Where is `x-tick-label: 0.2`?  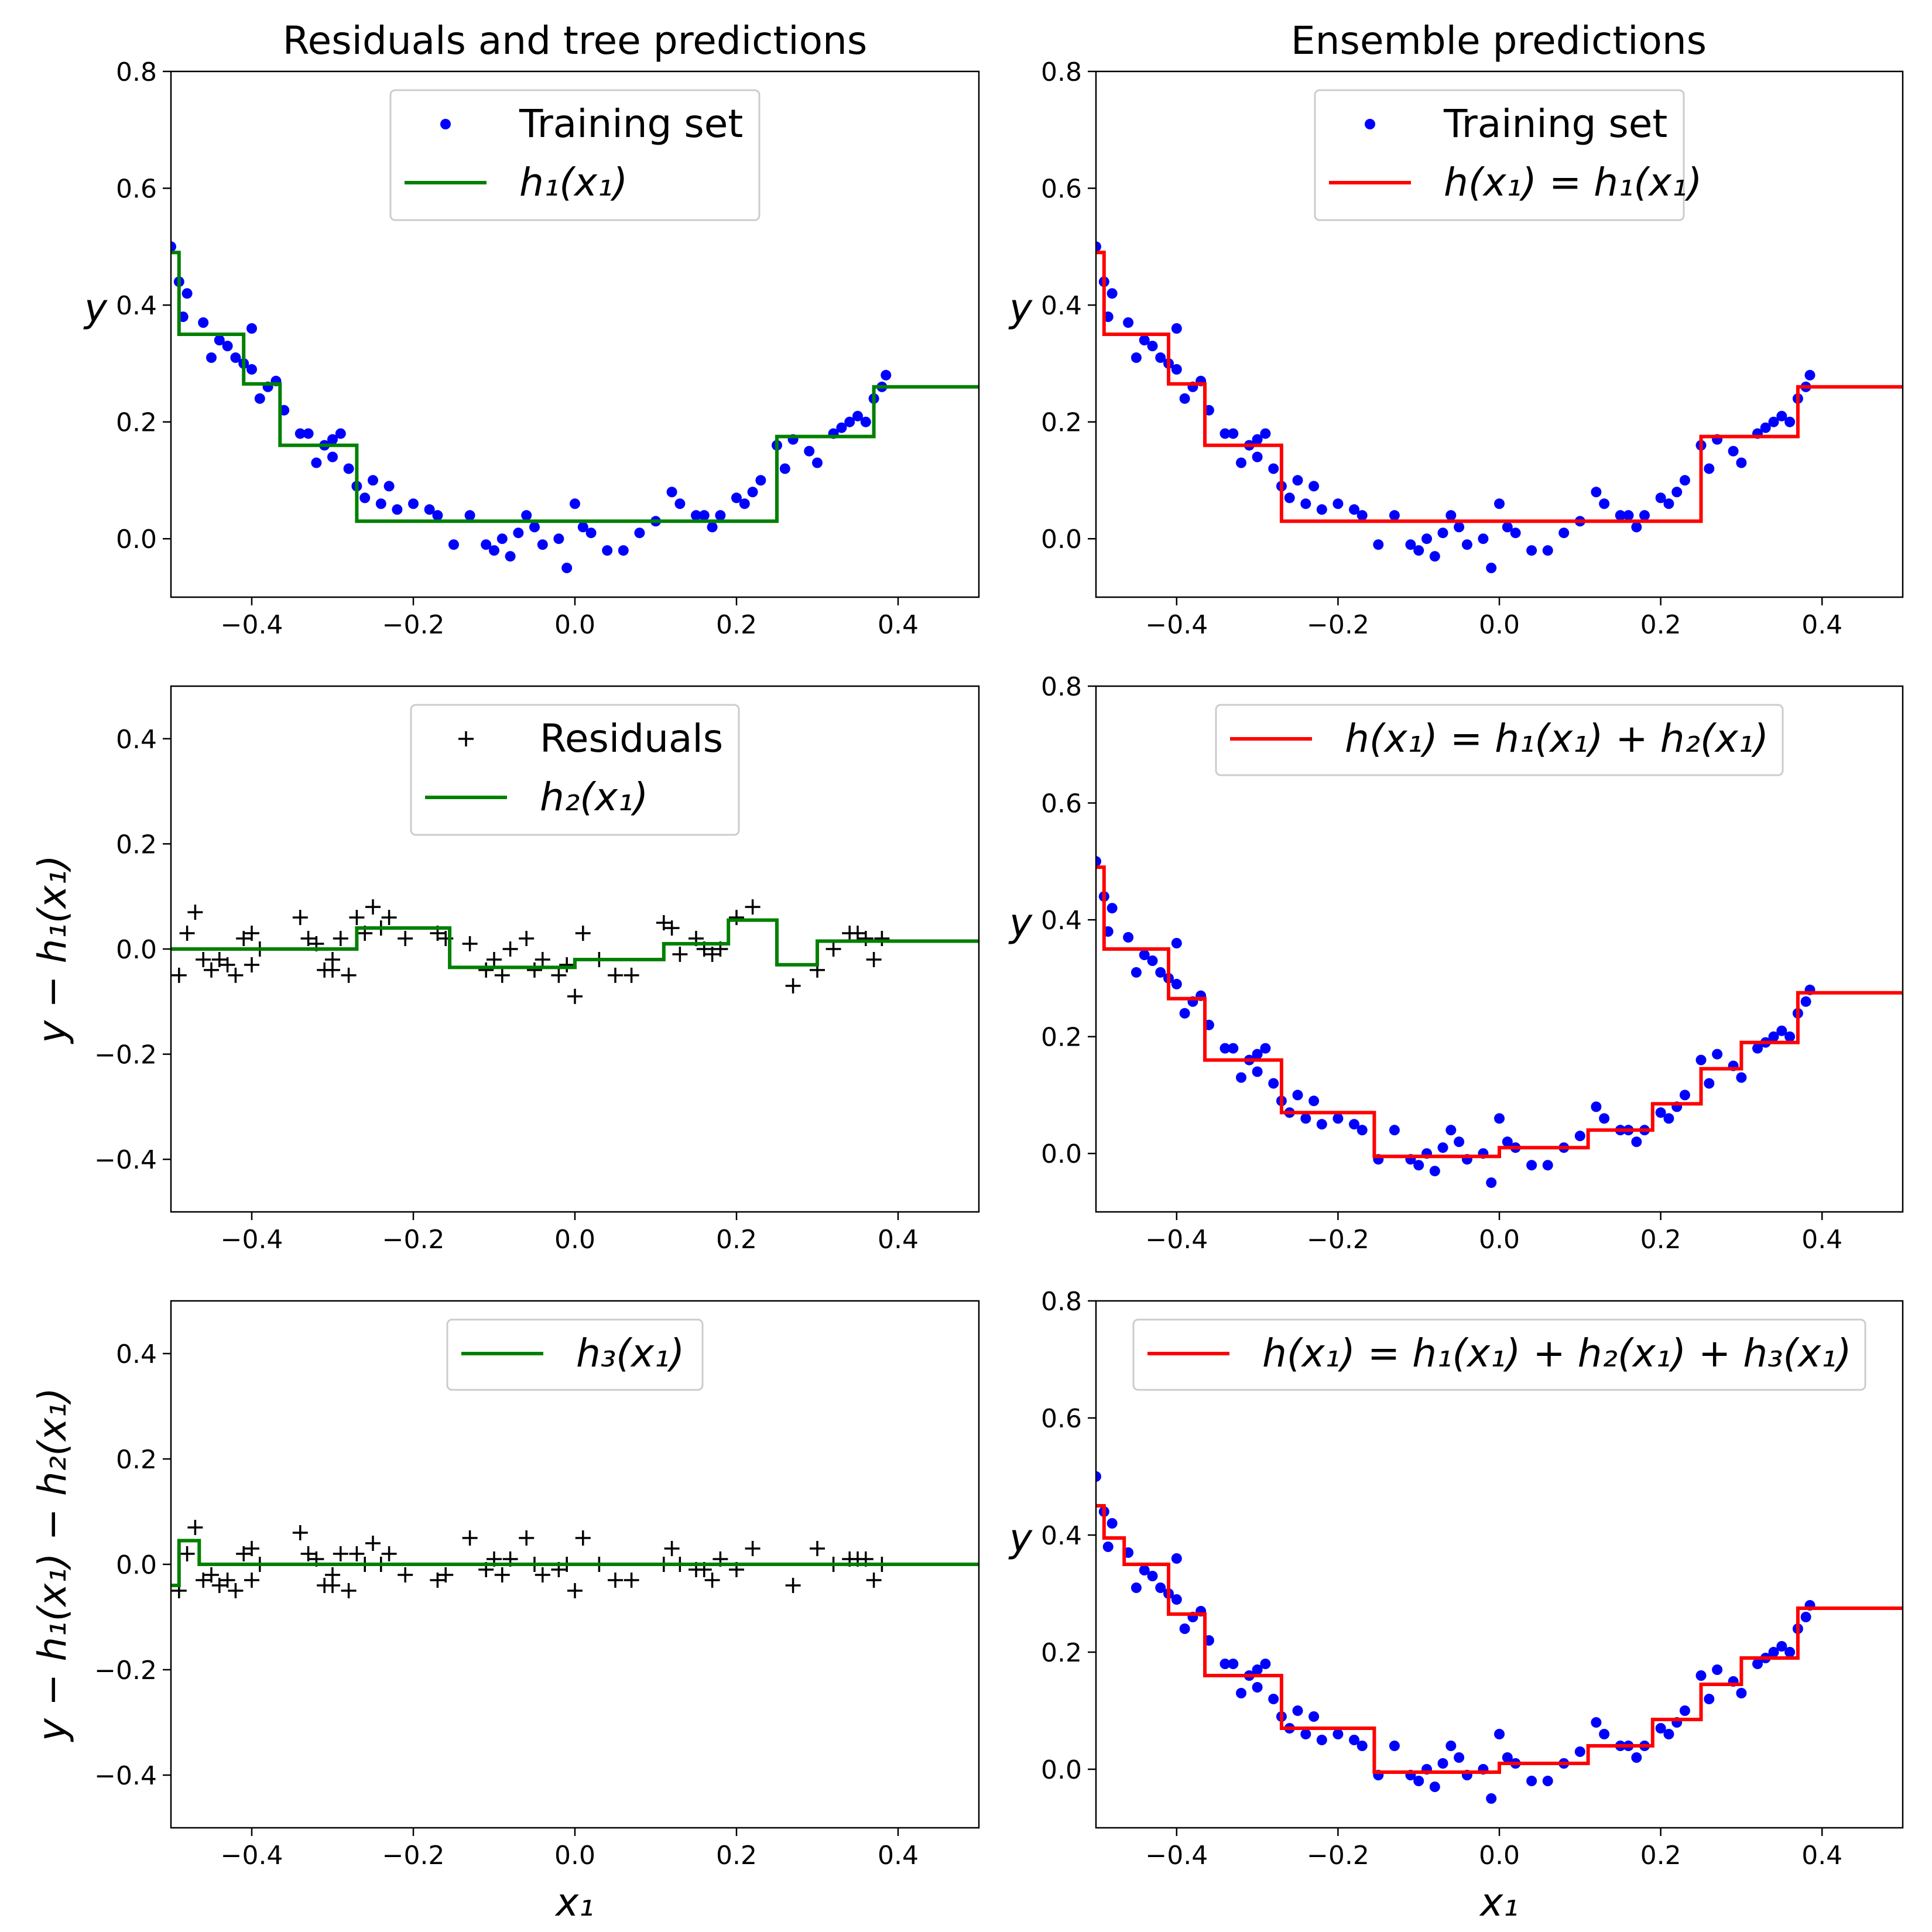 x-tick-label: 0.2 is located at coordinates (736, 1240).